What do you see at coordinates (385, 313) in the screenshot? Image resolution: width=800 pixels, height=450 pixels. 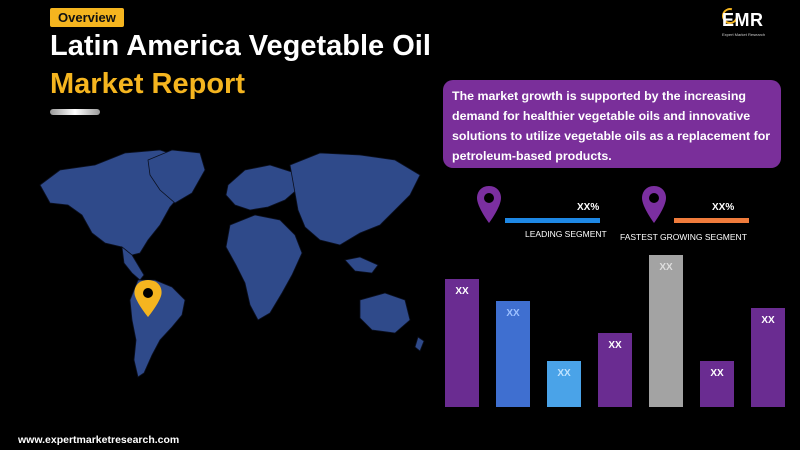 I see `australia-shape` at bounding box center [385, 313].